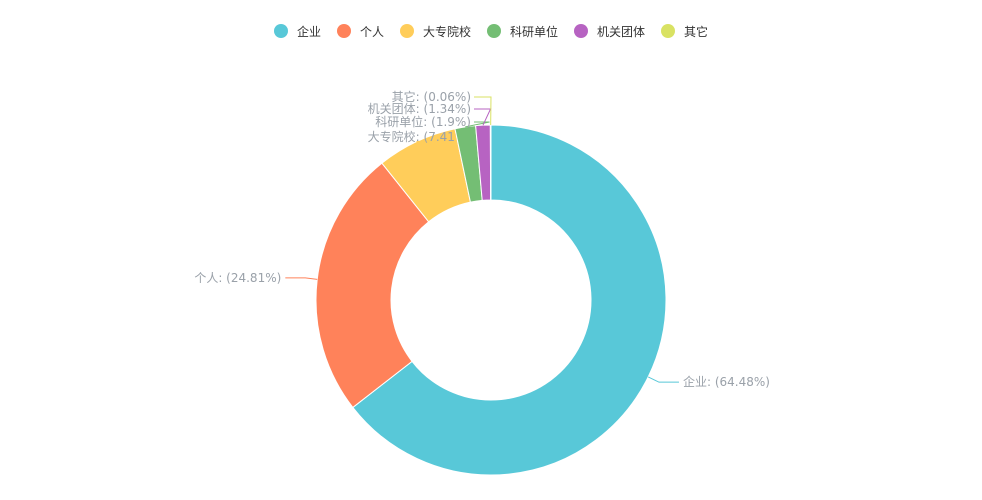 The width and height of the screenshot is (982, 500). I want to click on slice-label: 企业: (64.48%), so click(726, 381).